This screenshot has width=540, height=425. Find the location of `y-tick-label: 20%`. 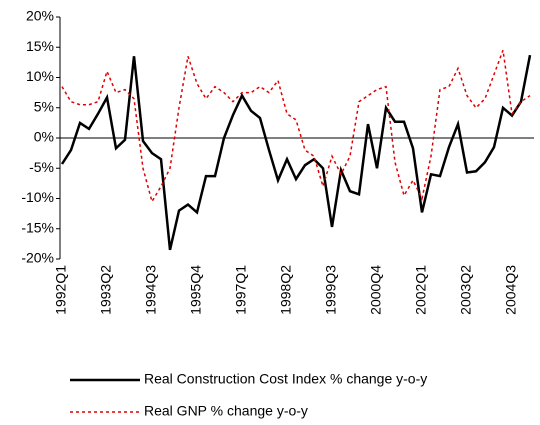

y-tick-label: 20% is located at coordinates (40, 16).